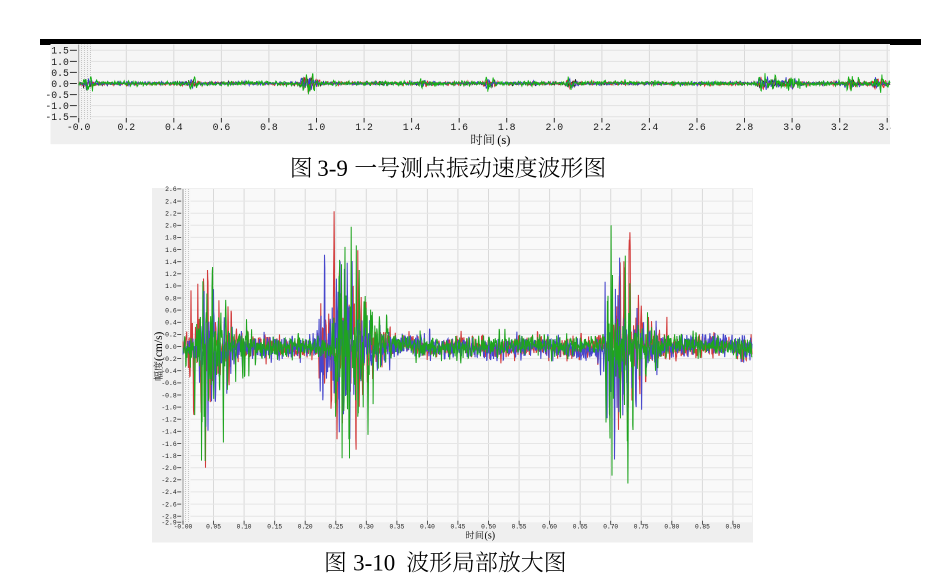  What do you see at coordinates (169, 383) in the screenshot?
I see `svg-text: -0.6` at bounding box center [169, 383].